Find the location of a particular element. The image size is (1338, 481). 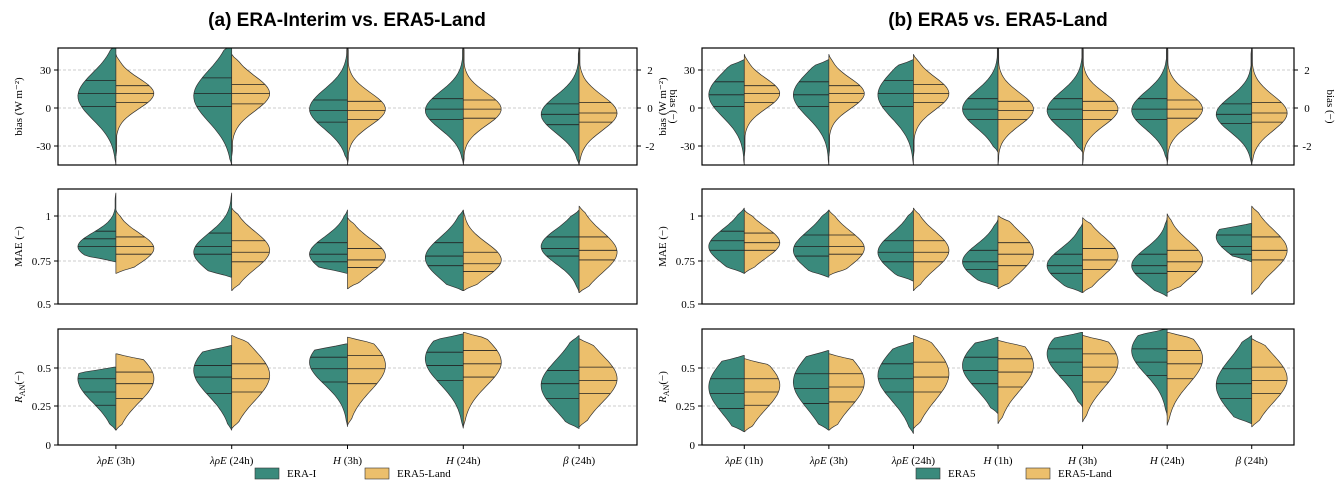

panel-r-an: 0.5 0.25 0 RAN(−) is located at coordinates (325, 390).